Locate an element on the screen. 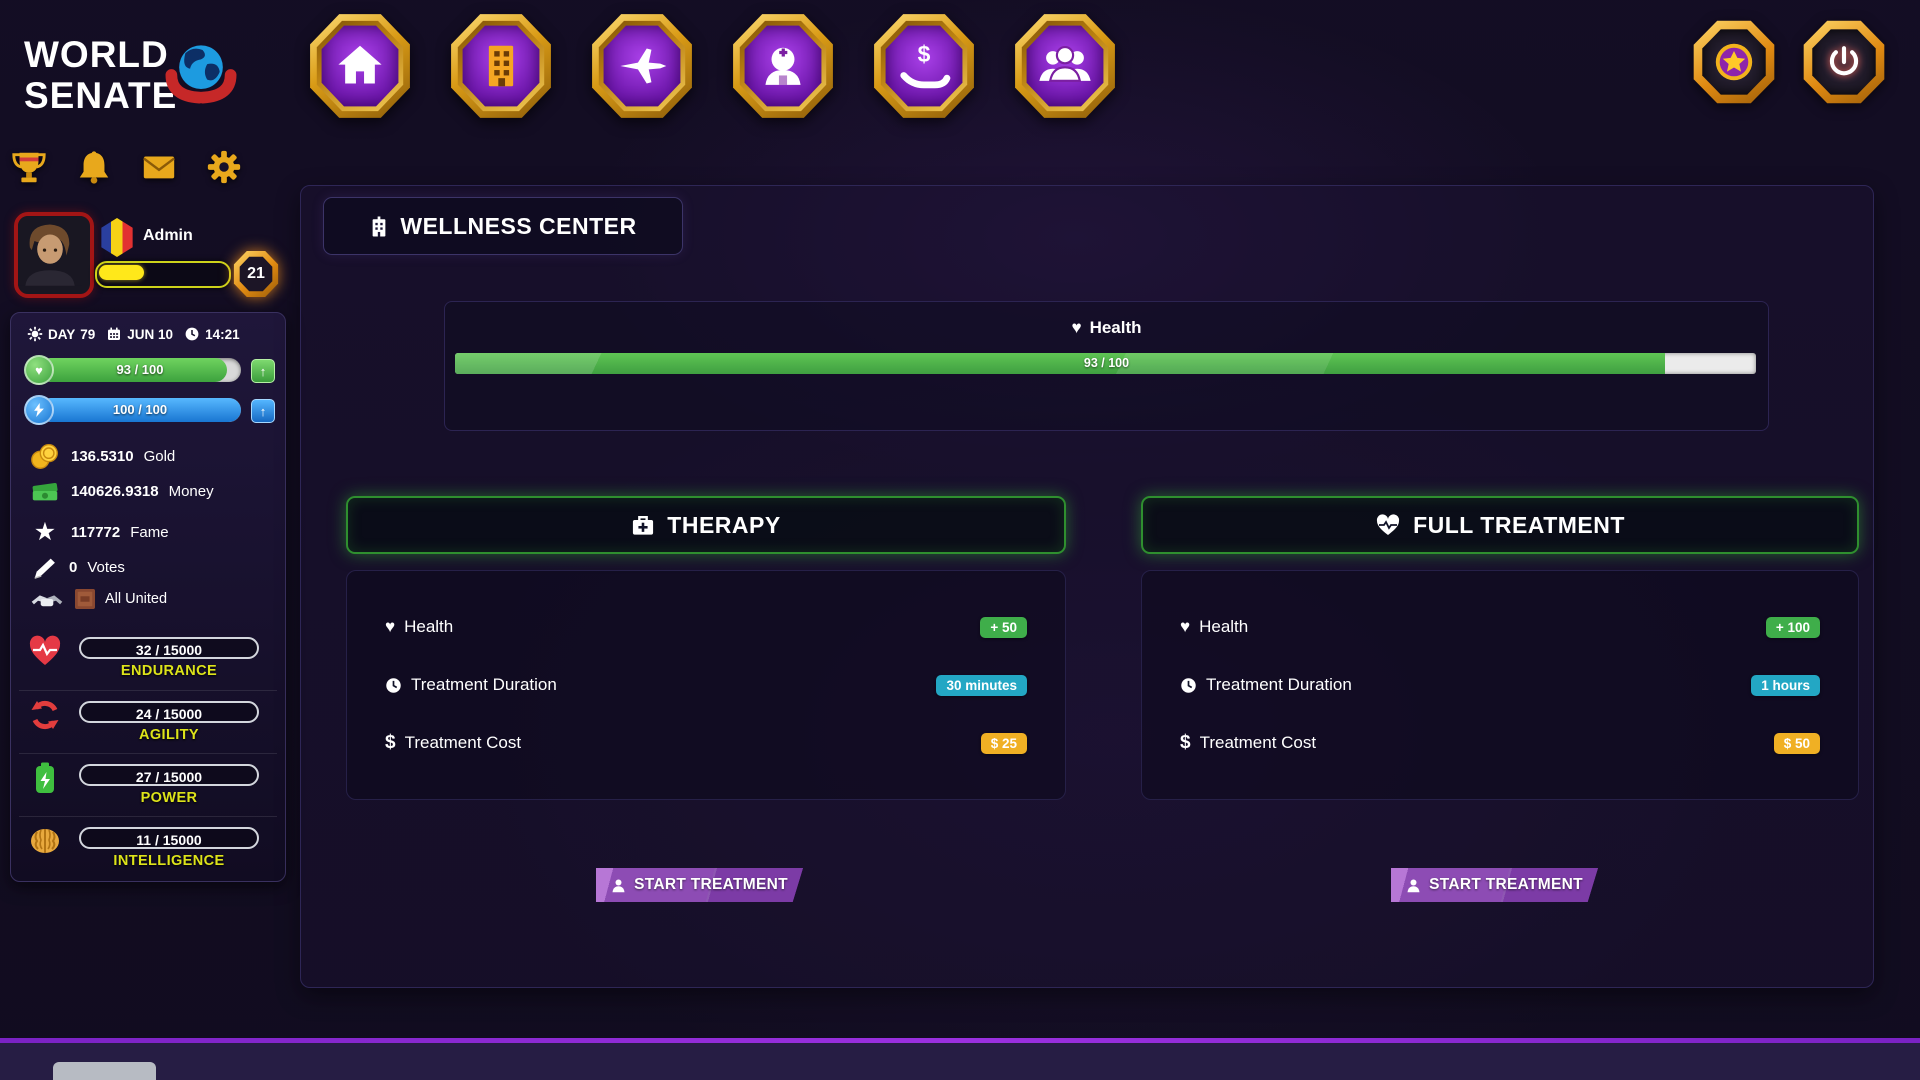 This screenshot has width=1920, height=1080. energy-bar-fill is located at coordinates (140, 410).